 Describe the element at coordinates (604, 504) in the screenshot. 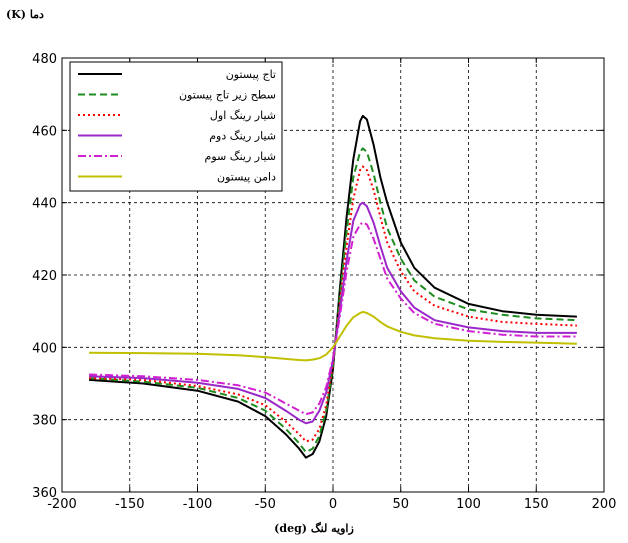

I see `x-tick-label: 200` at that location.